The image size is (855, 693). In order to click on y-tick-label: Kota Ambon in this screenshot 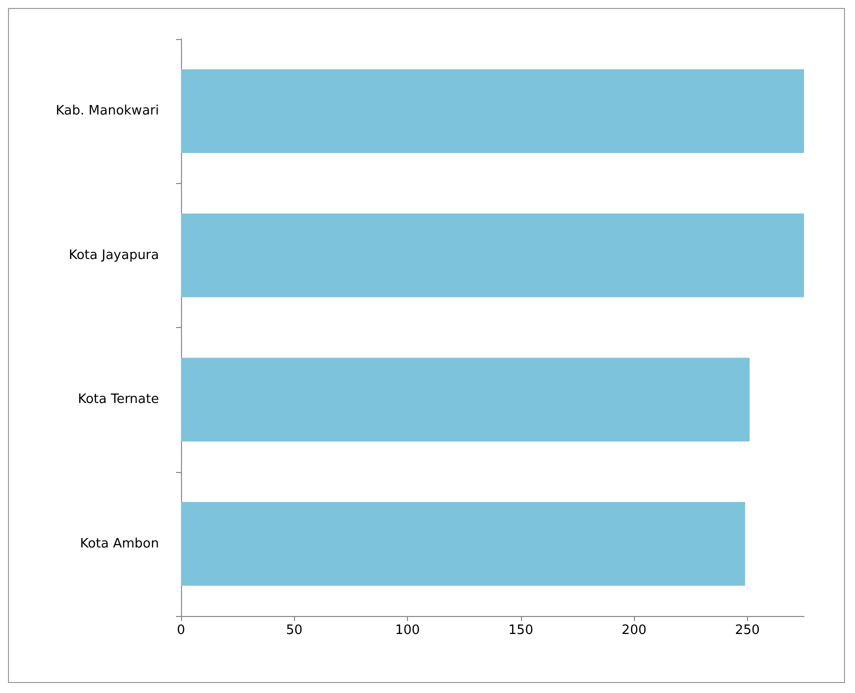, I will do `click(119, 544)`.